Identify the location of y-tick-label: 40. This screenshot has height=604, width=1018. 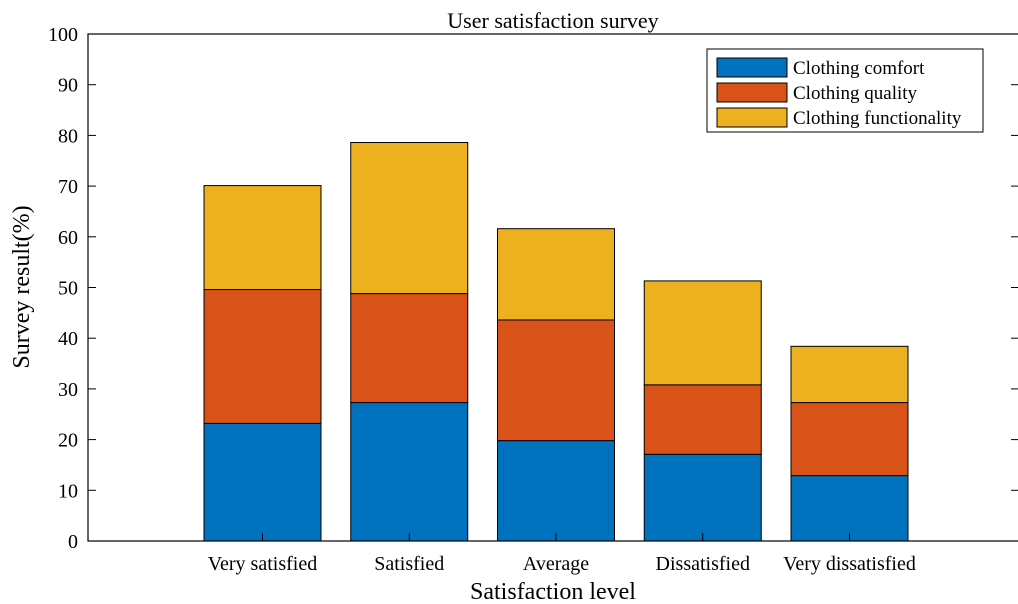
(68, 339).